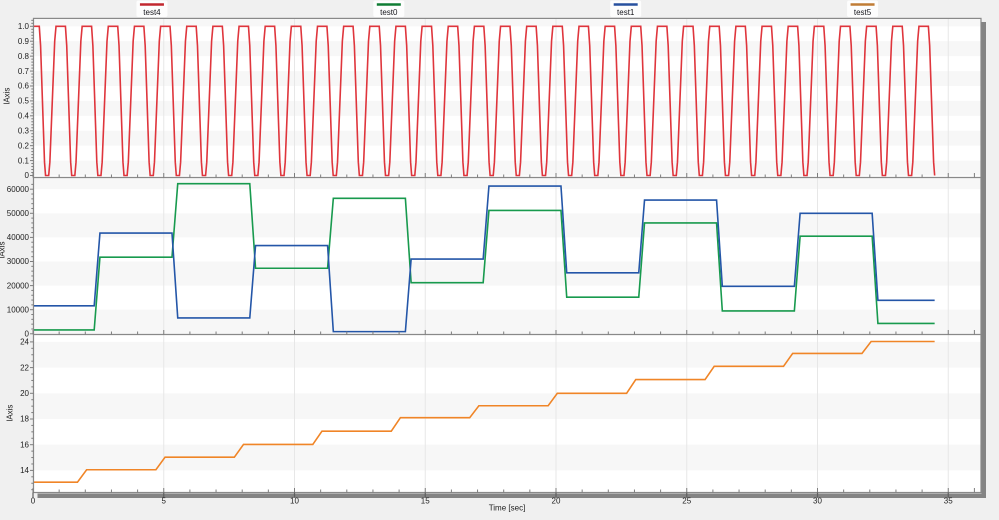 The width and height of the screenshot is (999, 520). Describe the element at coordinates (24, 419) in the screenshot. I see `svg-text: 18` at that location.